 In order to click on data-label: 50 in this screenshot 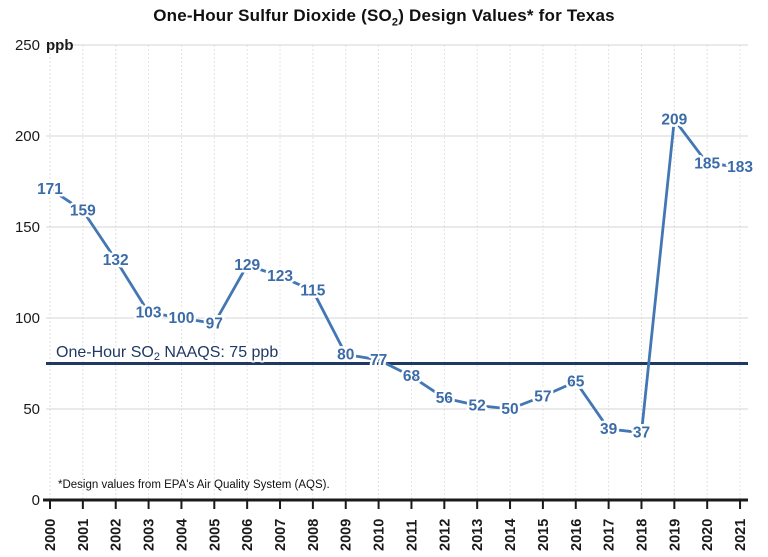, I will do `click(509, 409)`.